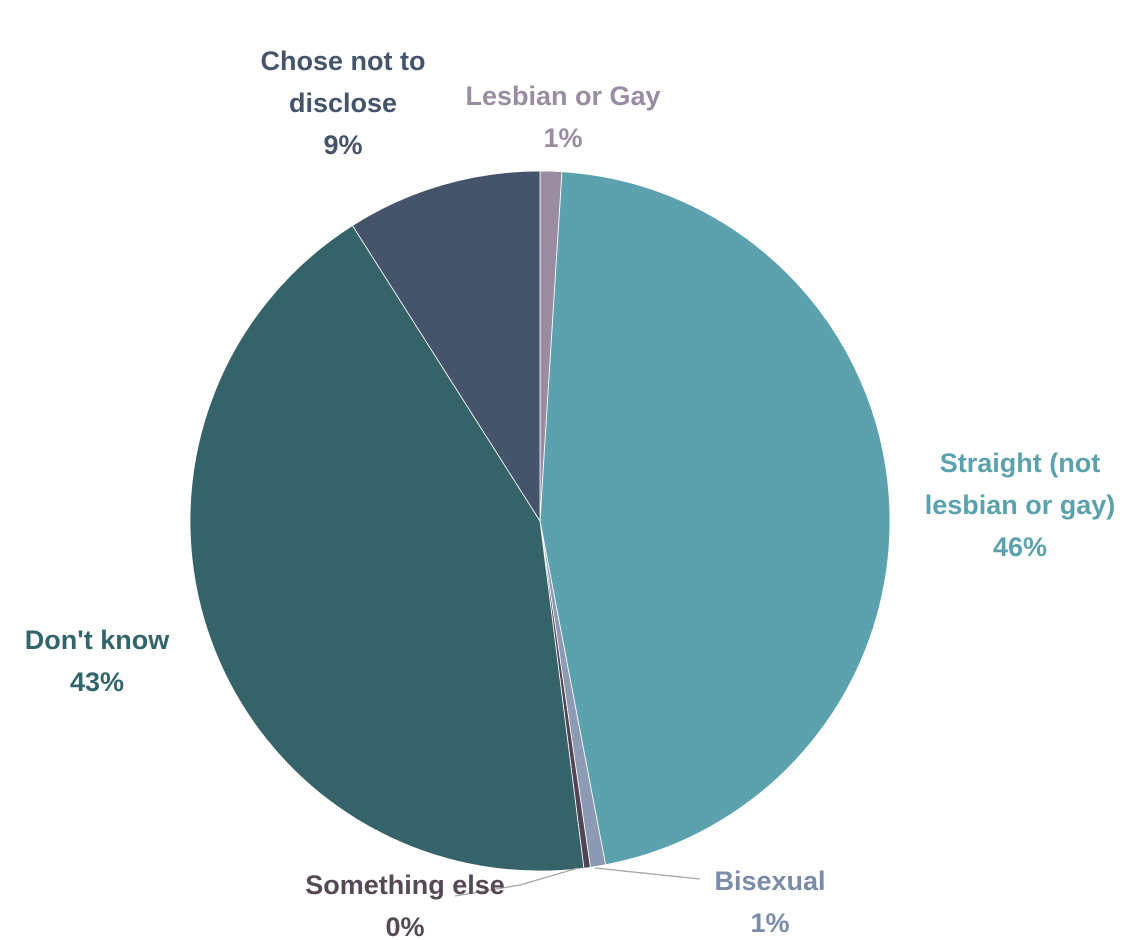  I want to click on slice-label-3: Something else 0%, so click(405, 905).